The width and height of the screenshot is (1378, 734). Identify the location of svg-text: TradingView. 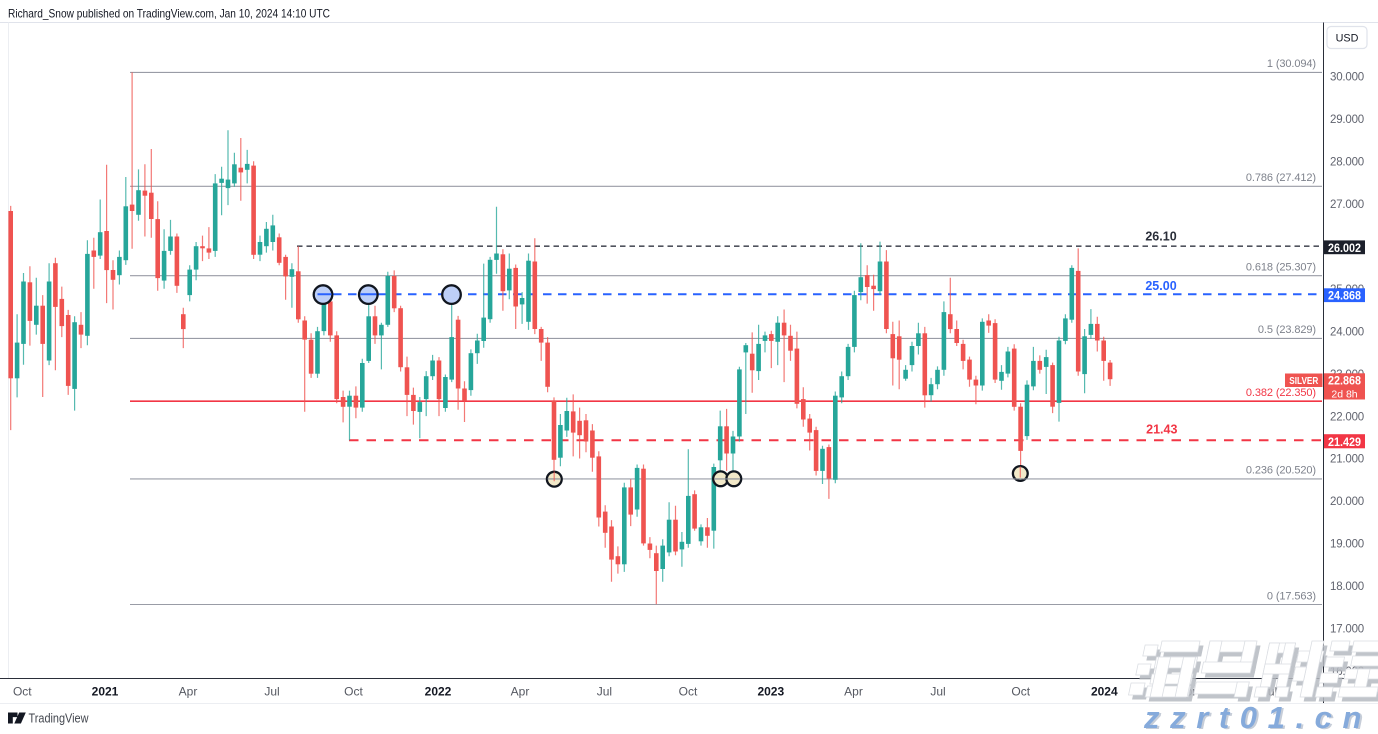
(59, 717).